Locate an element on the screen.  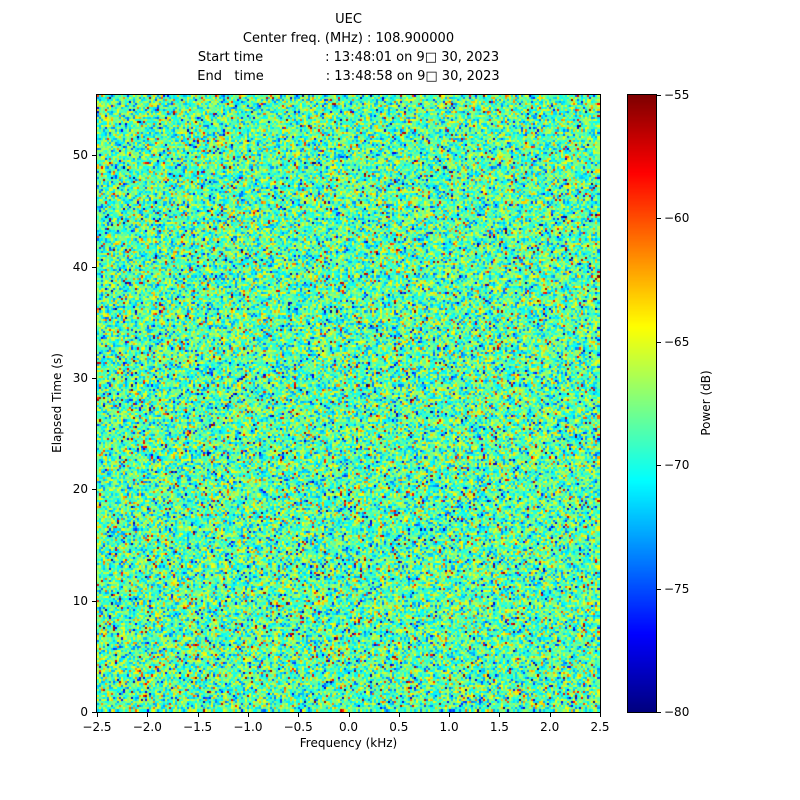
subtitle-start-time: Start time : 13:48:01 on 9□ 30, 2023 is located at coordinates (348, 57).